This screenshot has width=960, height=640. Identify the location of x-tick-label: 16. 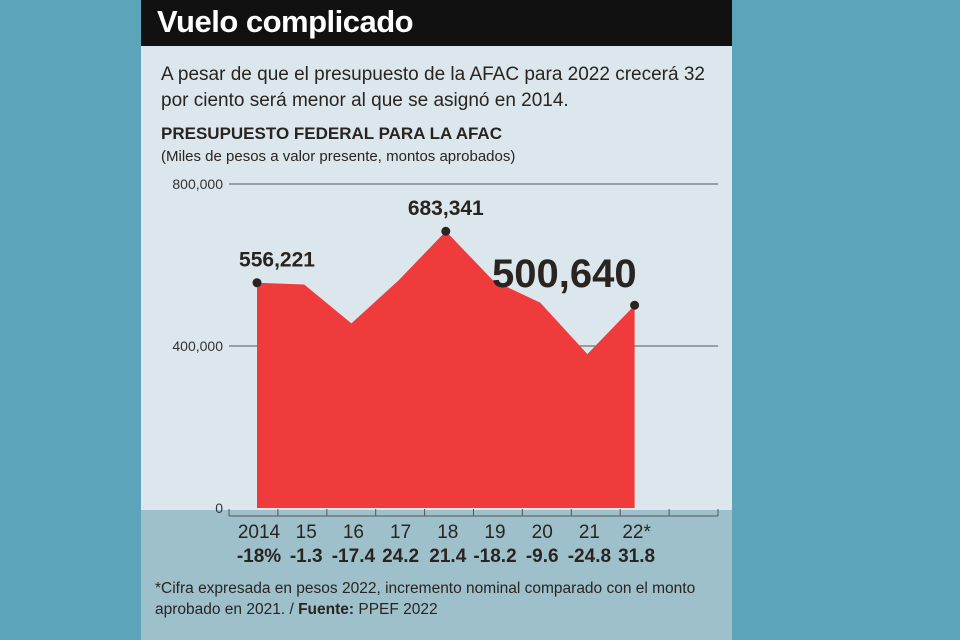
(353, 532).